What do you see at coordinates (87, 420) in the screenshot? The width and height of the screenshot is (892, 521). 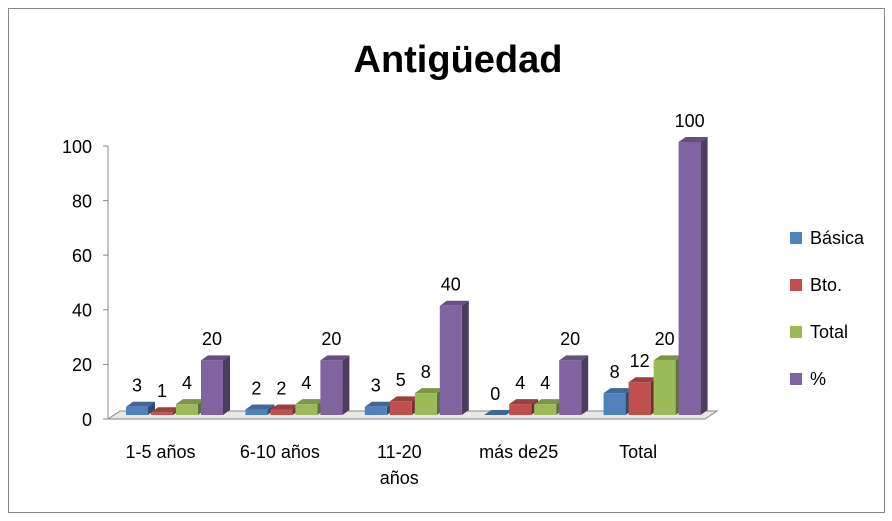 I see `y-tick-label: 0` at bounding box center [87, 420].